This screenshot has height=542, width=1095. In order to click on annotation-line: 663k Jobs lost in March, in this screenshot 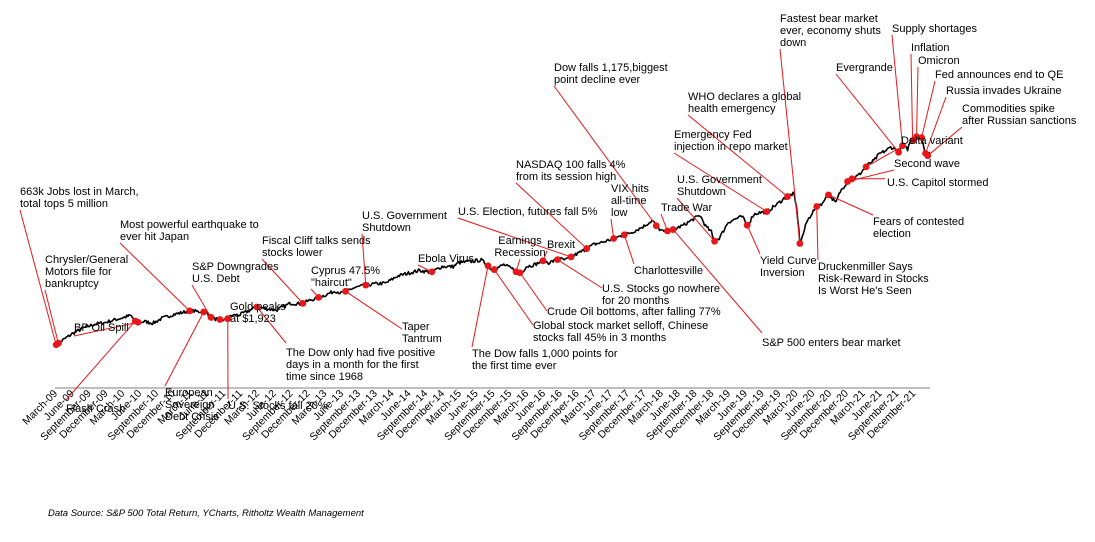, I will do `click(79, 192)`.